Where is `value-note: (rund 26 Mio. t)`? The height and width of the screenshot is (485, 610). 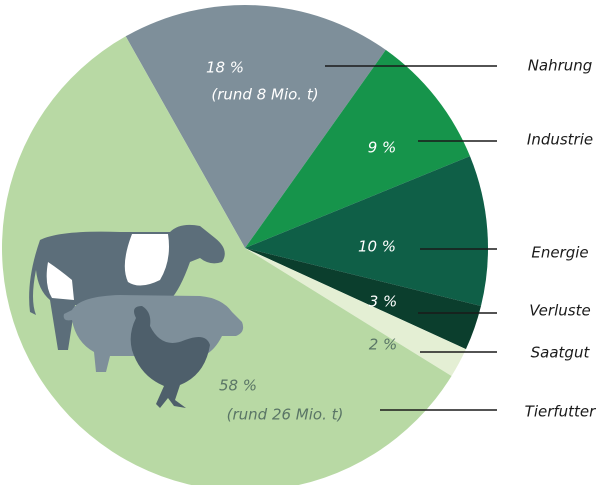 value-note: (rund 26 Mio. t) is located at coordinates (285, 415).